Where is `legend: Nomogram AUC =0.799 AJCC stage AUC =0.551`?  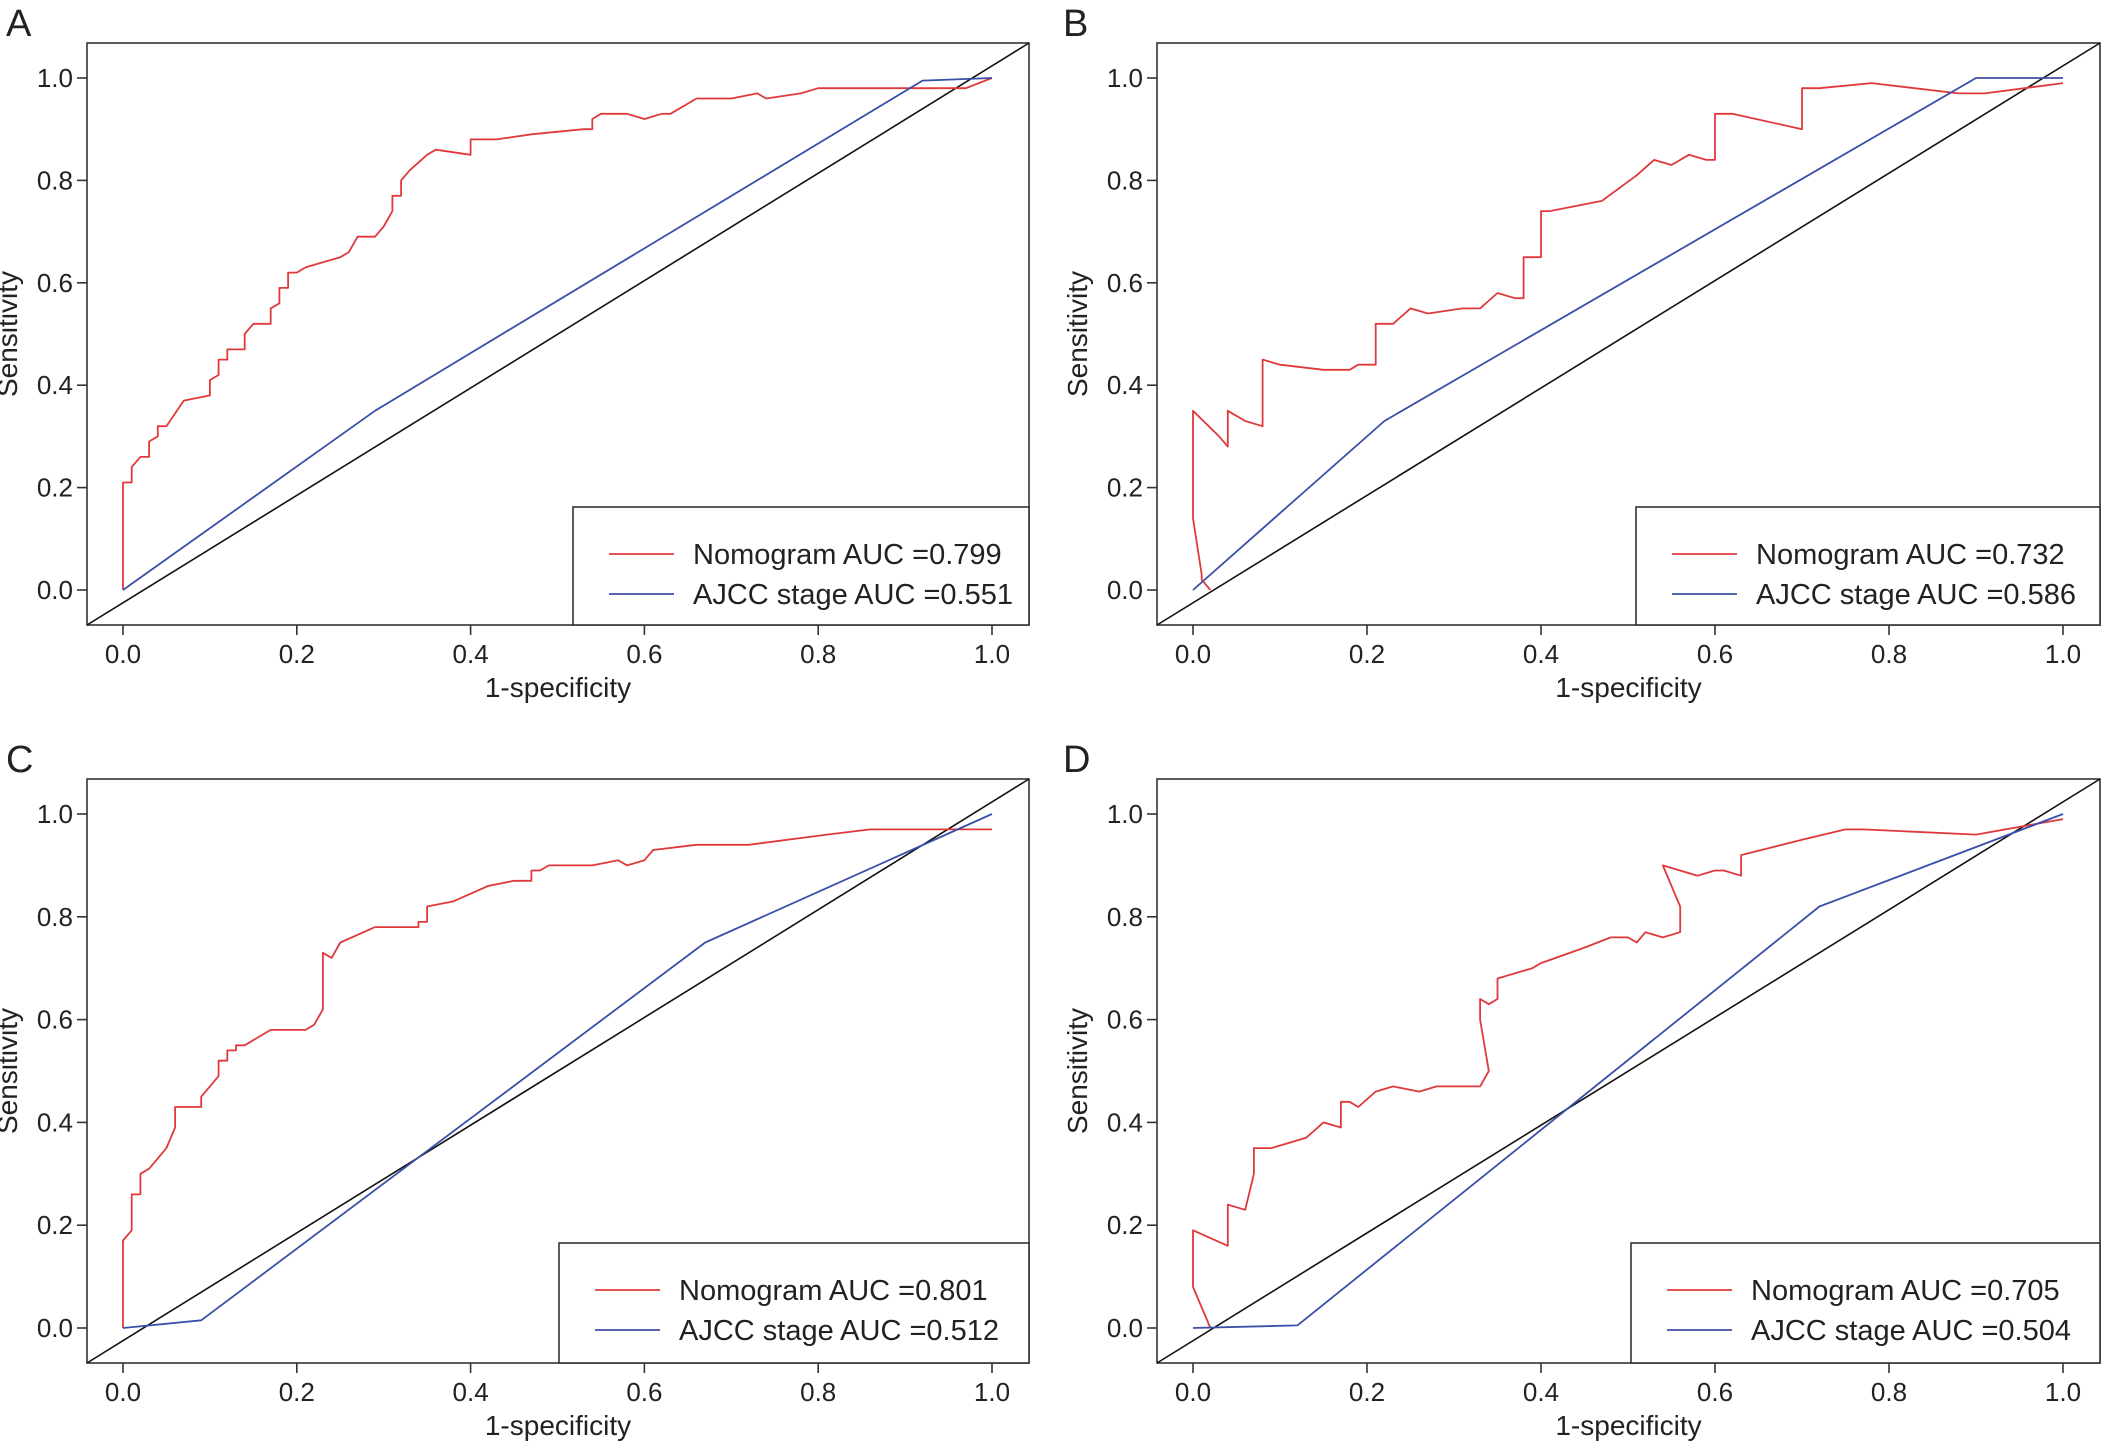
legend: Nomogram AUC =0.799 AJCC stage AUC =0.551 is located at coordinates (801, 566).